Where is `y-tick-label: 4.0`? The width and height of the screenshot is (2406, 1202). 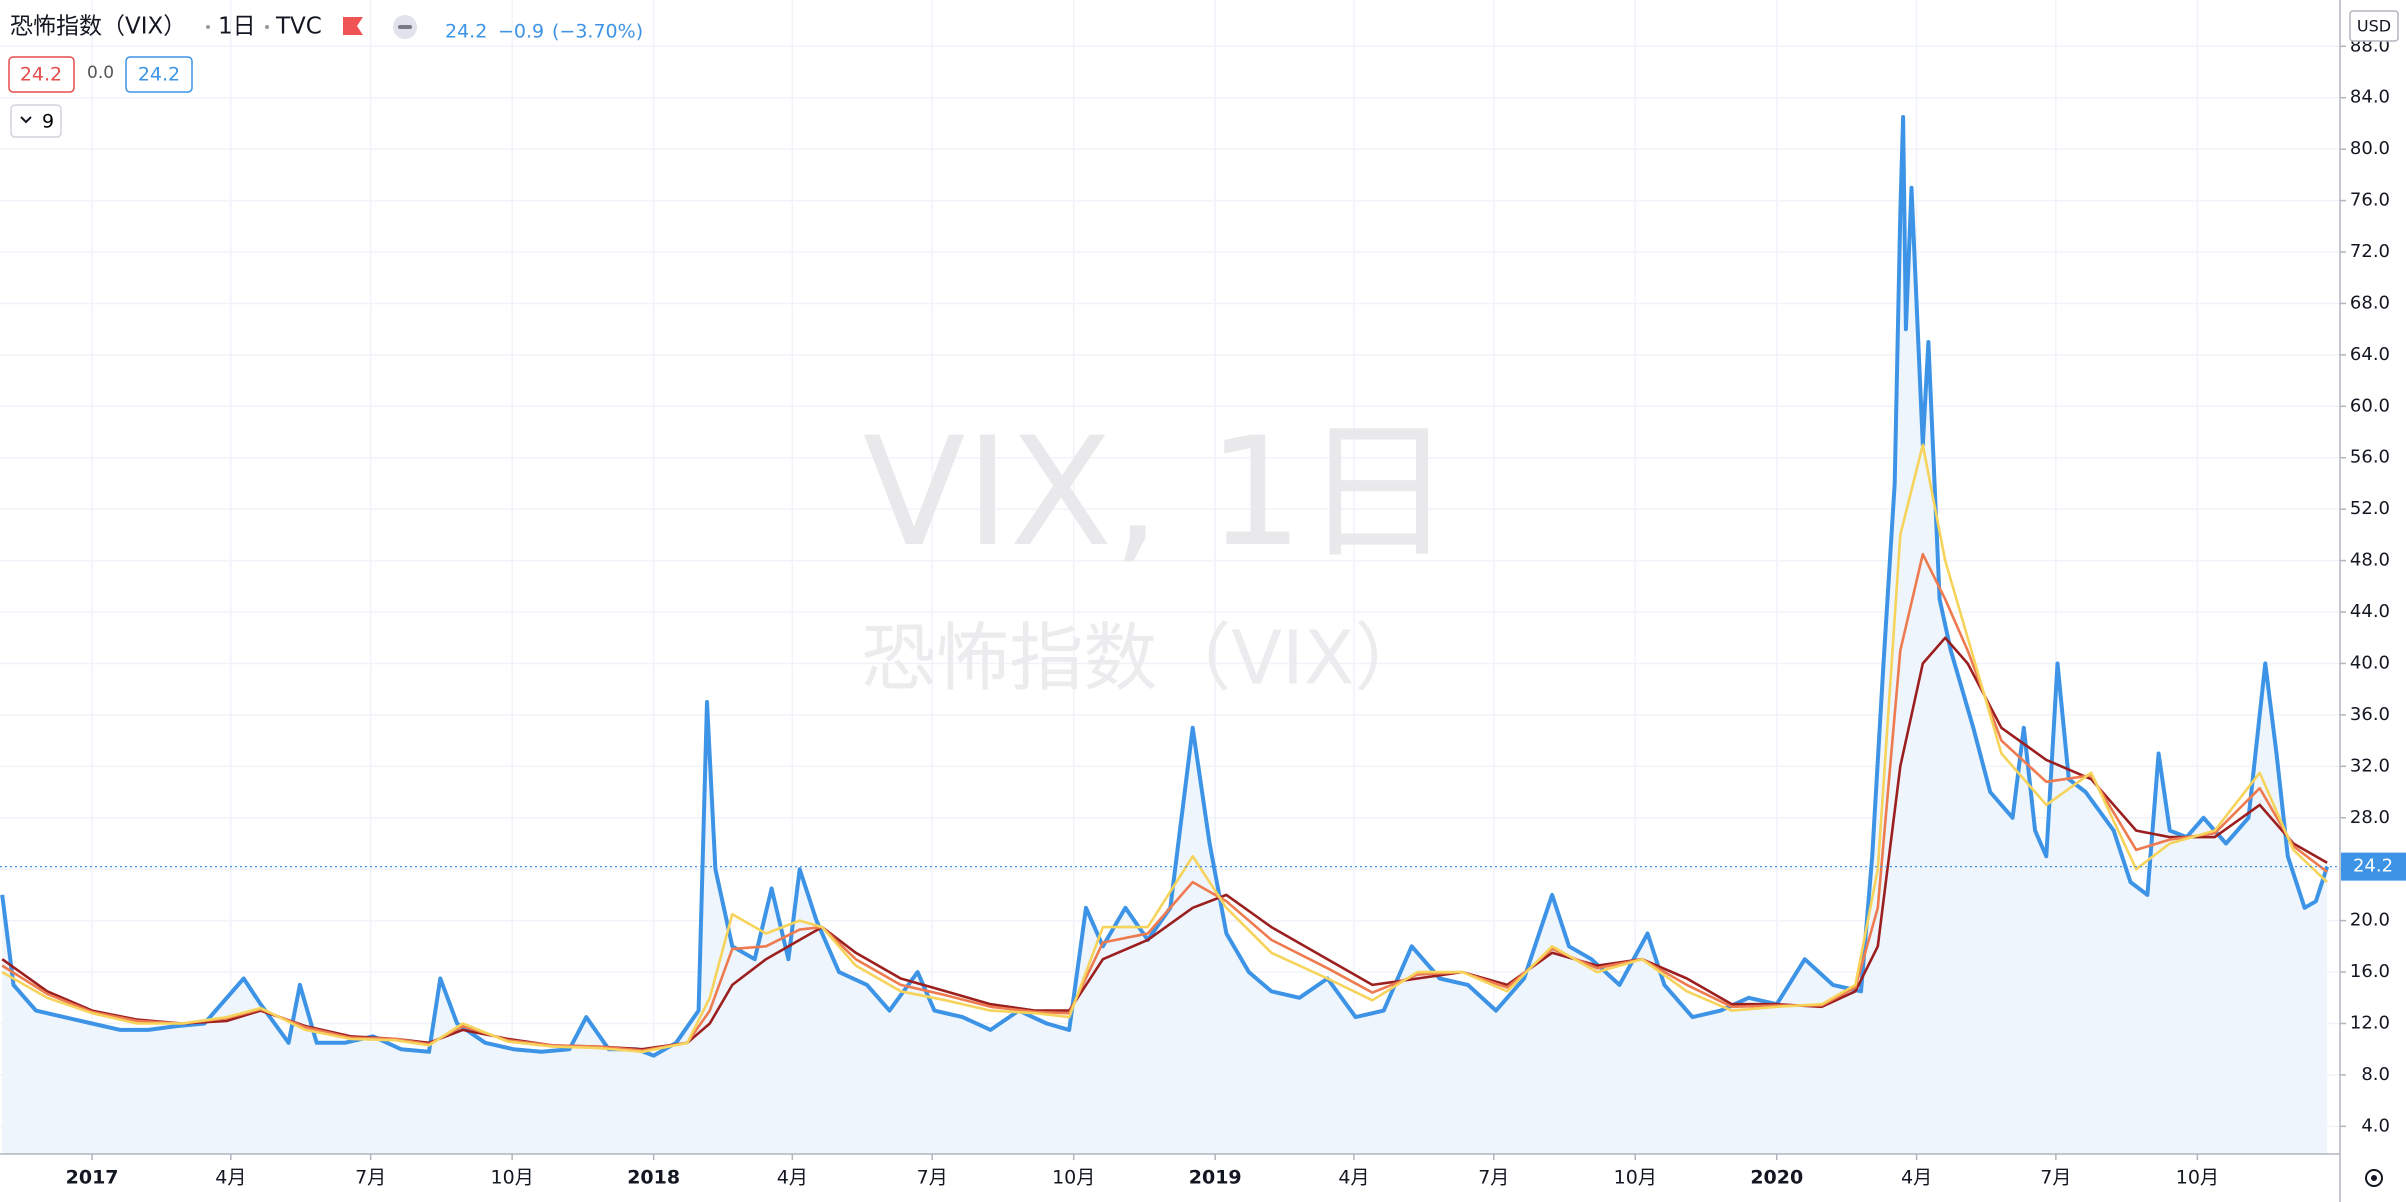 y-tick-label: 4.0 is located at coordinates (2375, 1125).